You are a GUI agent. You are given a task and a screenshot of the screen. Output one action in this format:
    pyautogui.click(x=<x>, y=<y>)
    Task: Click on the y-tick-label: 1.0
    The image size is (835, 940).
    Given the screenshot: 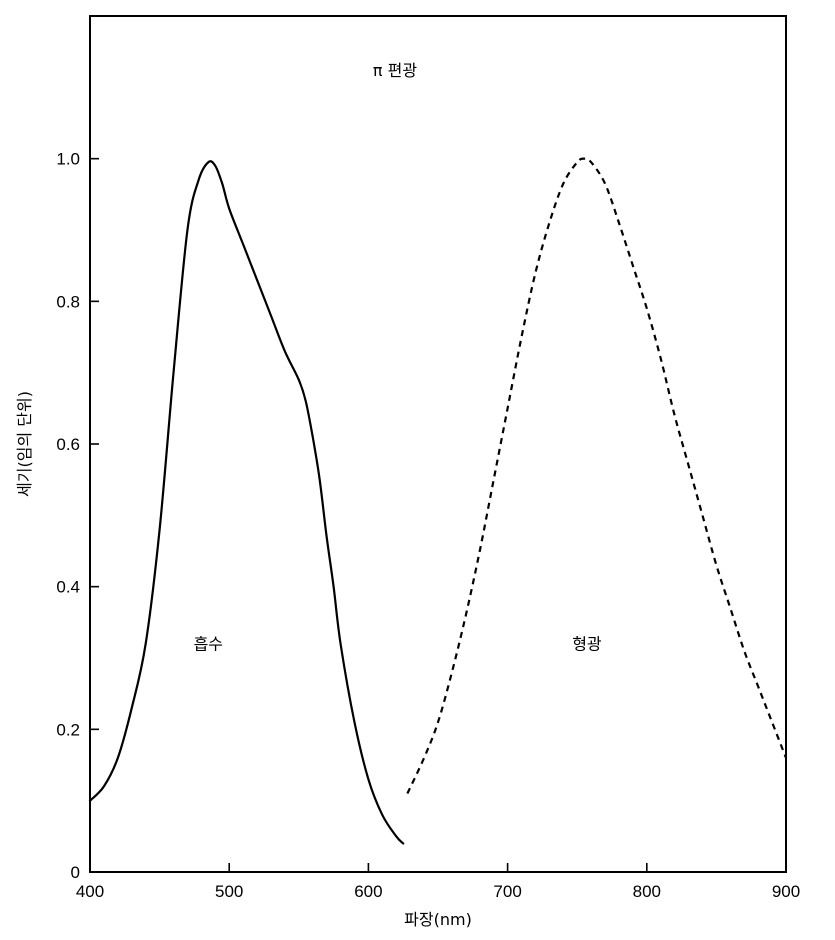 What is the action you would take?
    pyautogui.click(x=68, y=159)
    